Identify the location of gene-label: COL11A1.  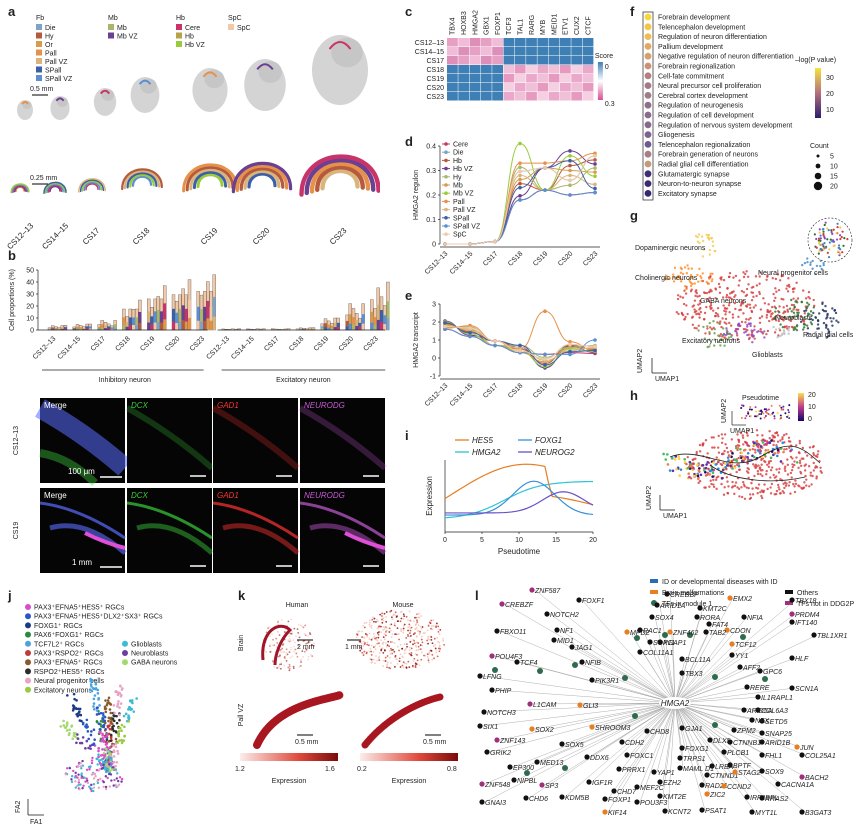
(658, 653).